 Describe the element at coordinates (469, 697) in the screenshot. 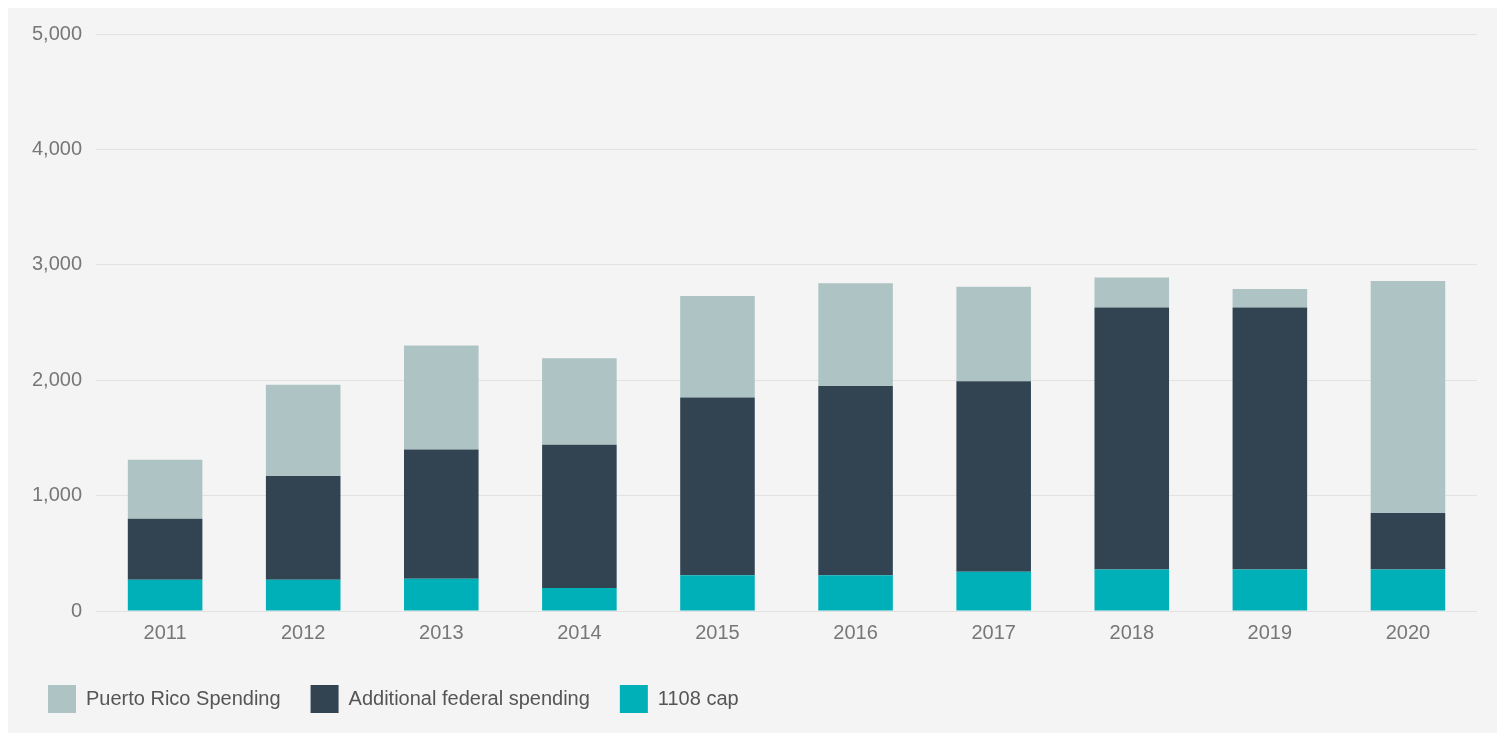

I see `legend-label: Additional federal spending` at that location.